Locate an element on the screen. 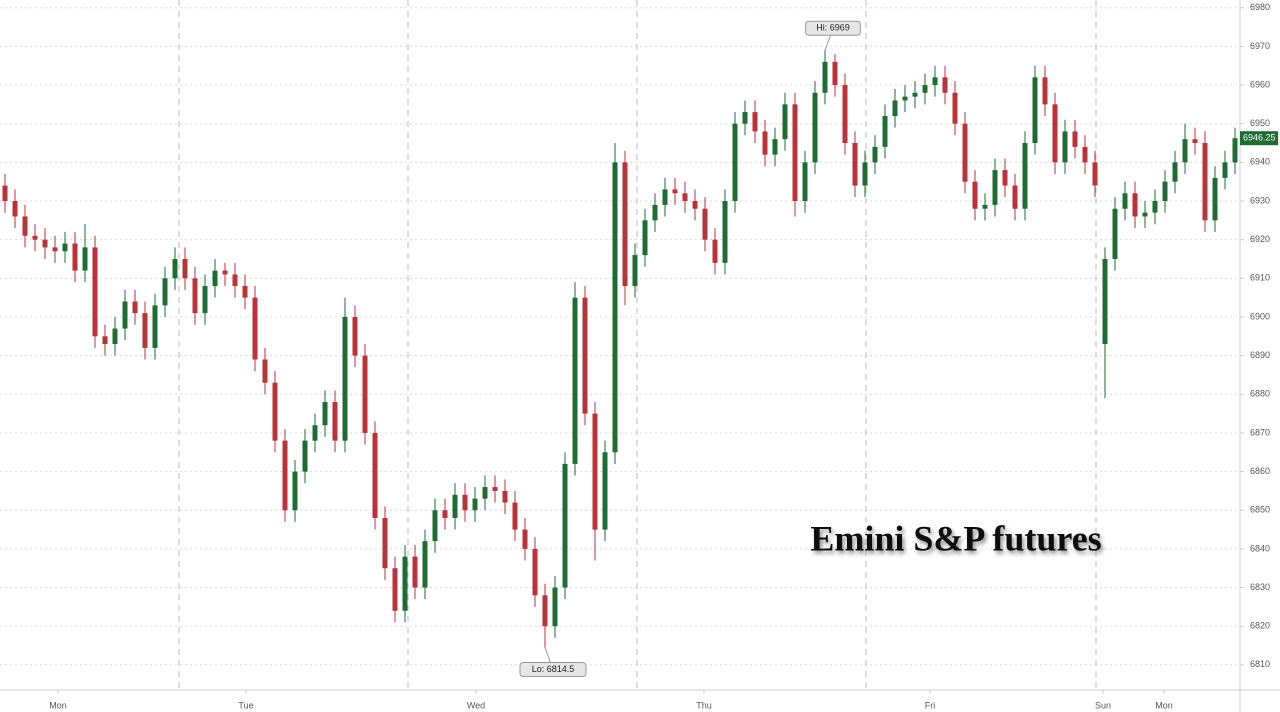  y-tick-label: 6980 is located at coordinates (1260, 7).